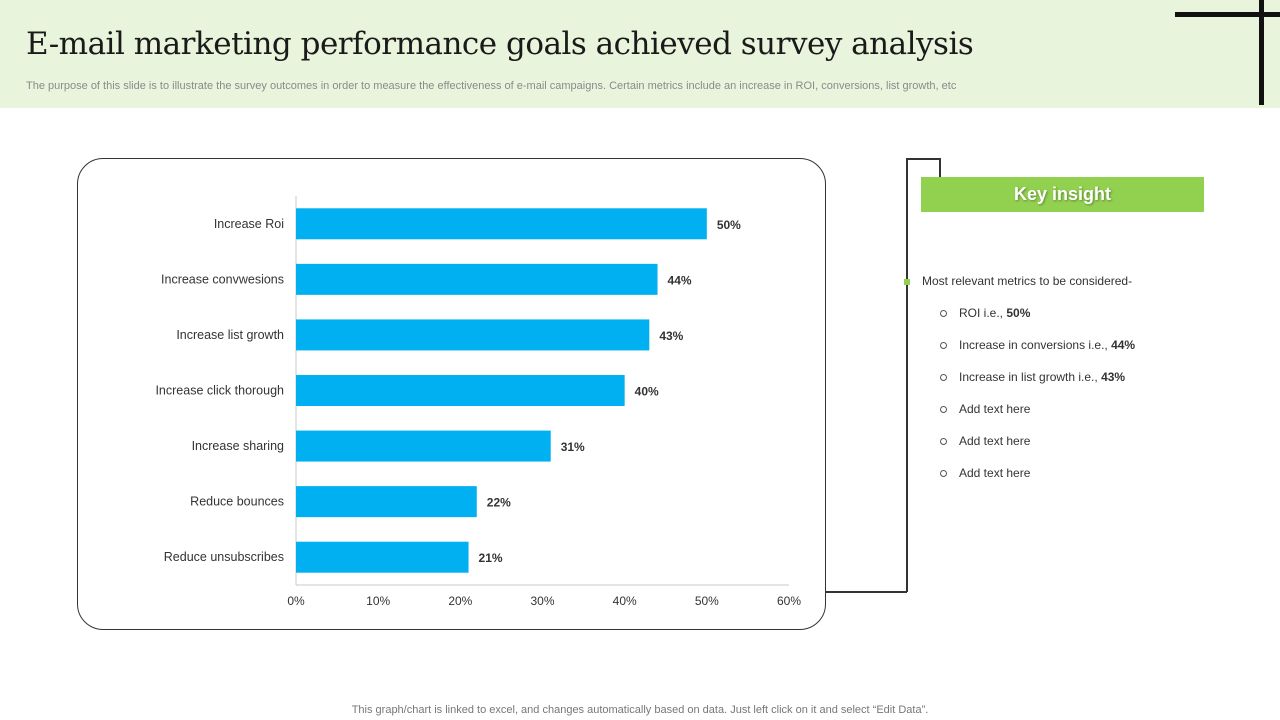  Describe the element at coordinates (983, 313) in the screenshot. I see `insight-item-text: ROI i.e.,` at that location.